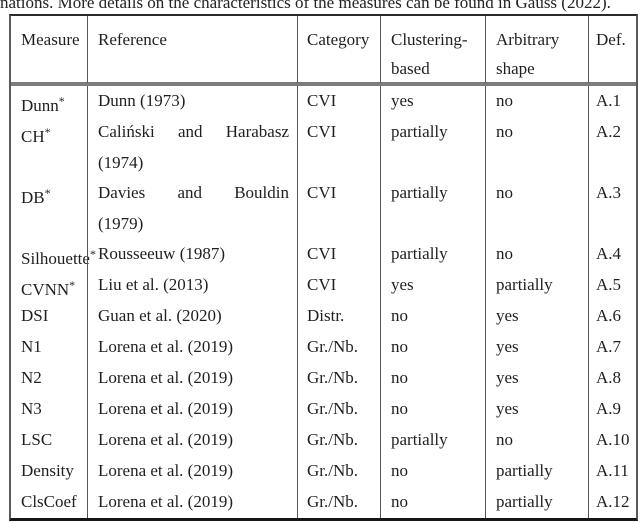 The height and width of the screenshot is (523, 640). I want to click on column-header-line: Category, so click(338, 39).